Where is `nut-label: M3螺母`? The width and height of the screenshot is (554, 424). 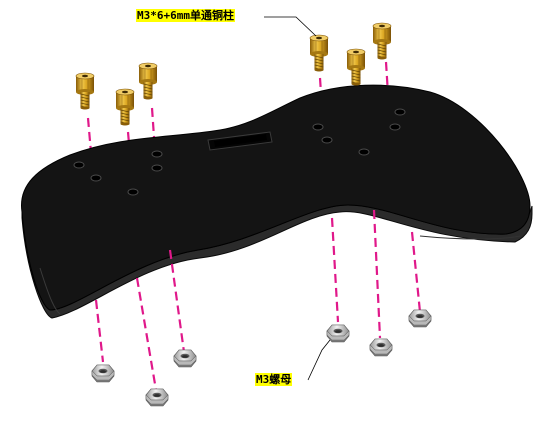 nut-label: M3螺母 is located at coordinates (274, 379).